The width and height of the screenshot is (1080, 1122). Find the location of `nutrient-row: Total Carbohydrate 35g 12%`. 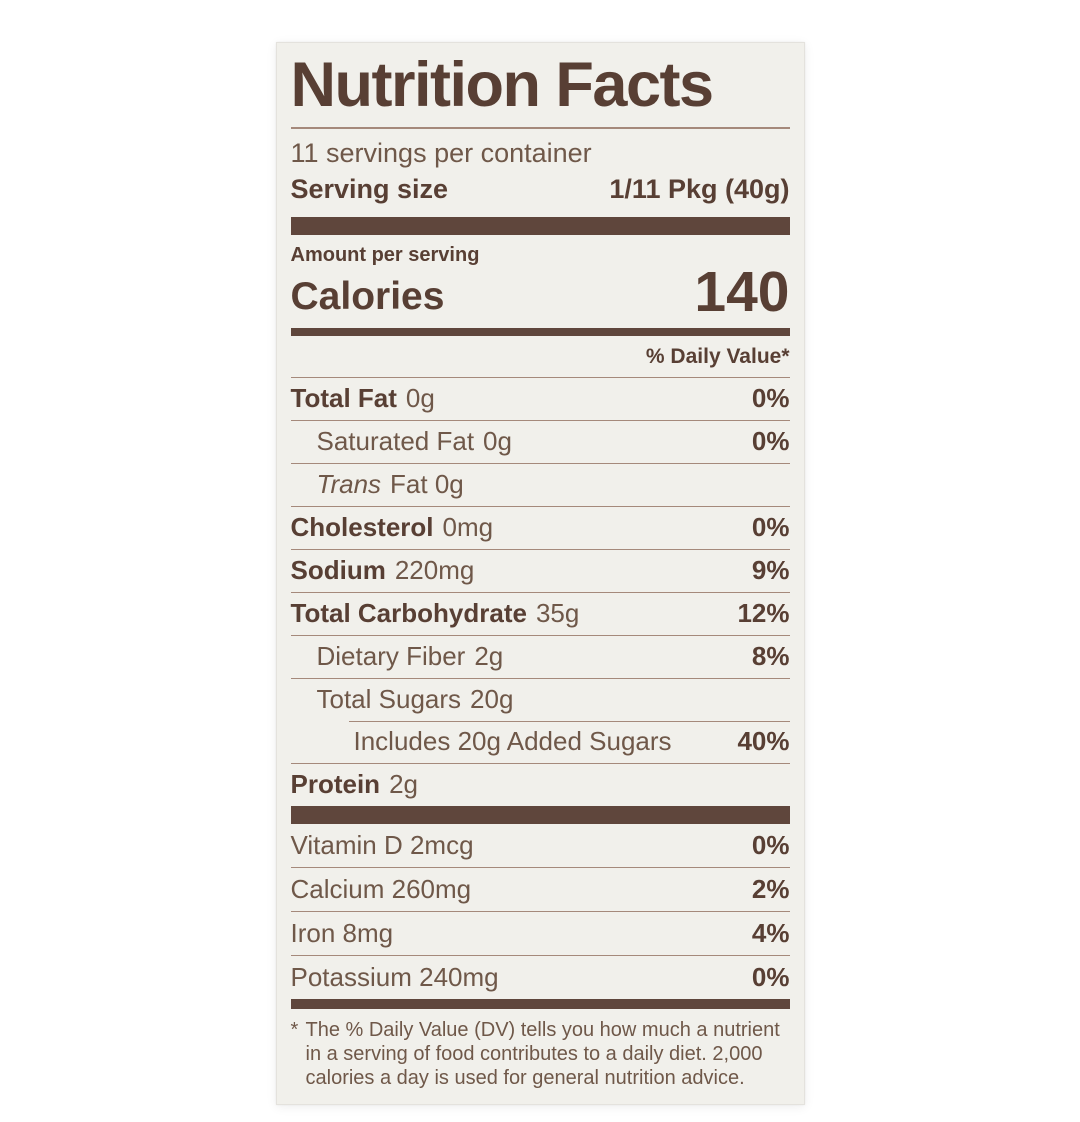

nutrient-row: Total Carbohydrate 35g 12% is located at coordinates (540, 613).